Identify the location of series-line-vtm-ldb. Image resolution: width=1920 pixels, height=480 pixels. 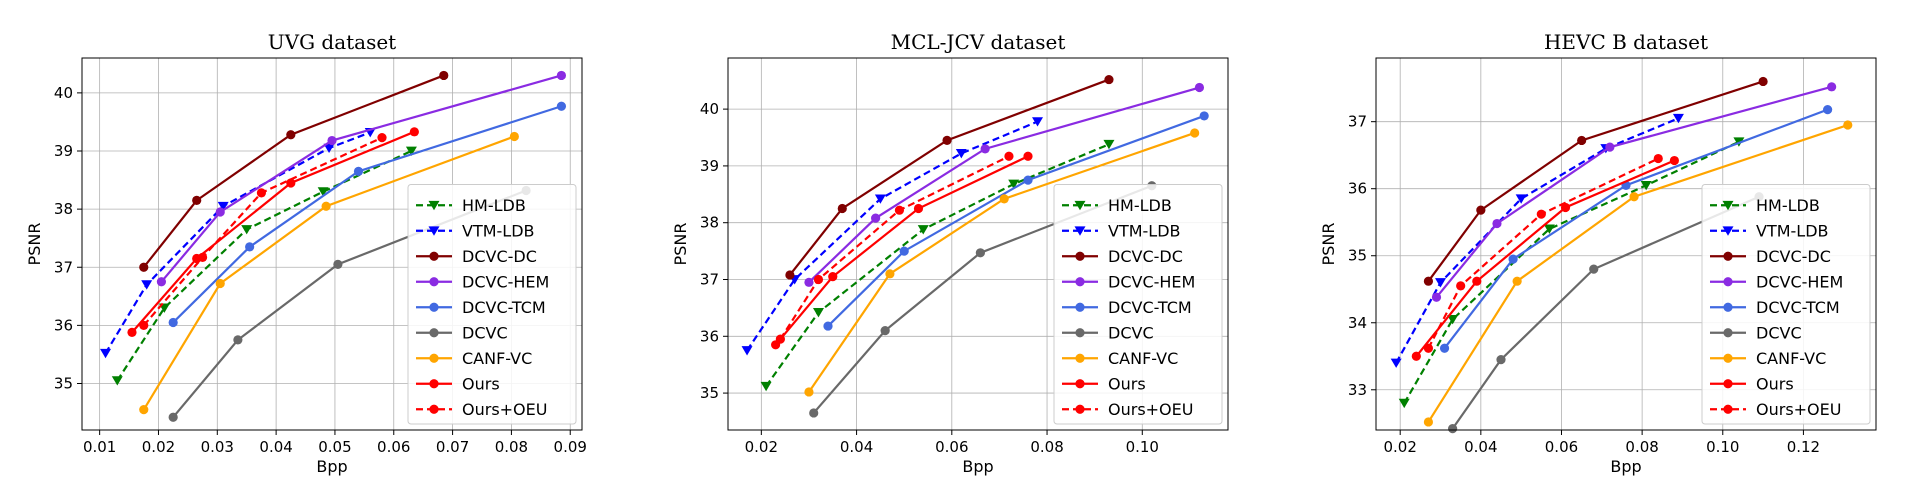
(892, 236).